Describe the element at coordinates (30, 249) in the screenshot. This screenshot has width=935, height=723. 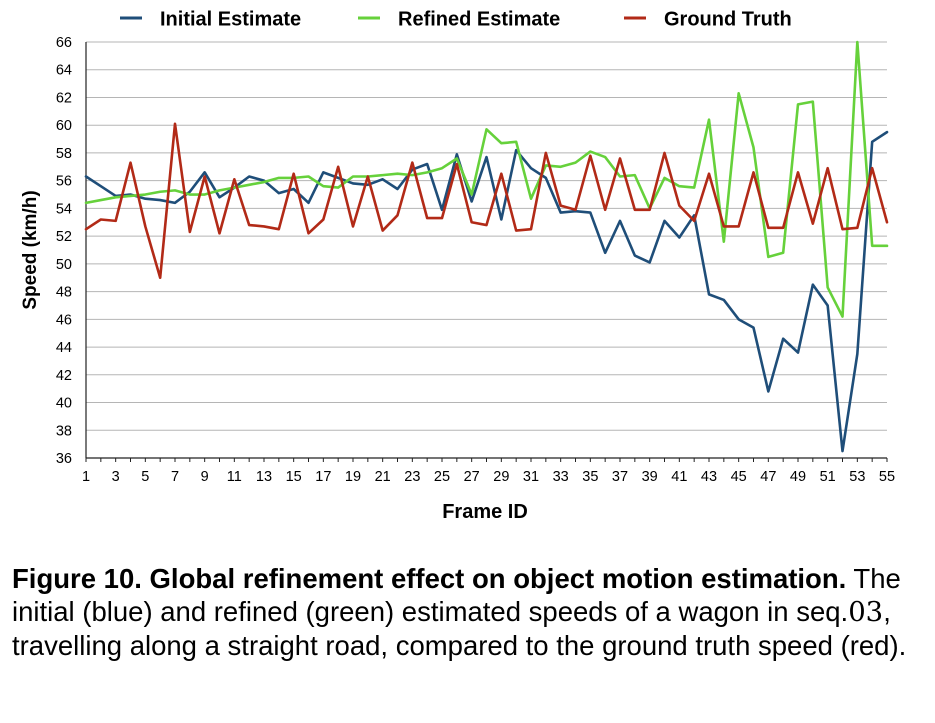
I see `y-axis-label: Speed (km/h)` at that location.